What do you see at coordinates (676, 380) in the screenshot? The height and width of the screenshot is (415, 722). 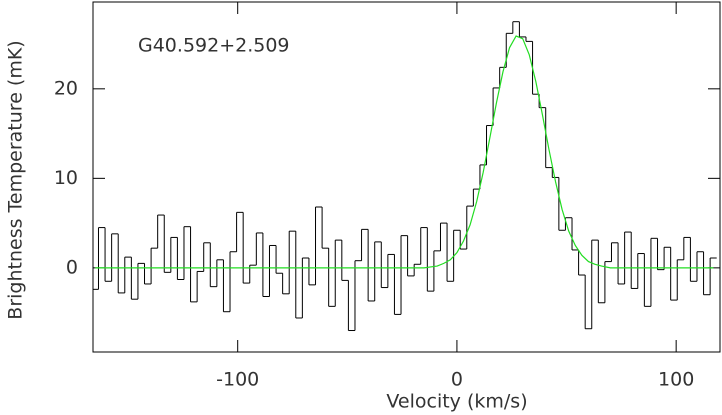 I see `x-tick-label: 100` at bounding box center [676, 380].